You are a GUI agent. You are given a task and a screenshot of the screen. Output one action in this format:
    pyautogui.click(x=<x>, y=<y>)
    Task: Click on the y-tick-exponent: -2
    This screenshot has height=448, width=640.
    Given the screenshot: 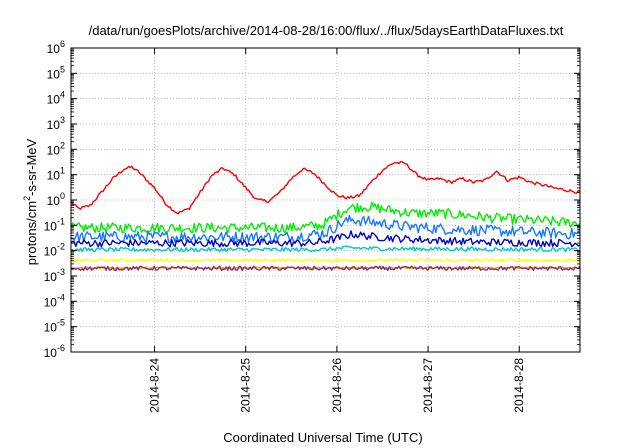 What is the action you would take?
    pyautogui.click(x=61, y=247)
    